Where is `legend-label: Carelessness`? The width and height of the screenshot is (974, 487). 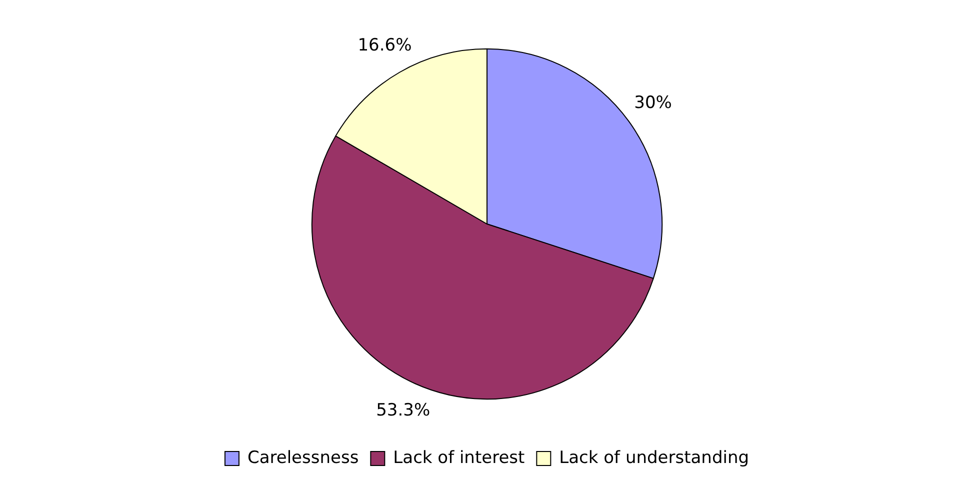 legend-label: Carelessness is located at coordinates (303, 458).